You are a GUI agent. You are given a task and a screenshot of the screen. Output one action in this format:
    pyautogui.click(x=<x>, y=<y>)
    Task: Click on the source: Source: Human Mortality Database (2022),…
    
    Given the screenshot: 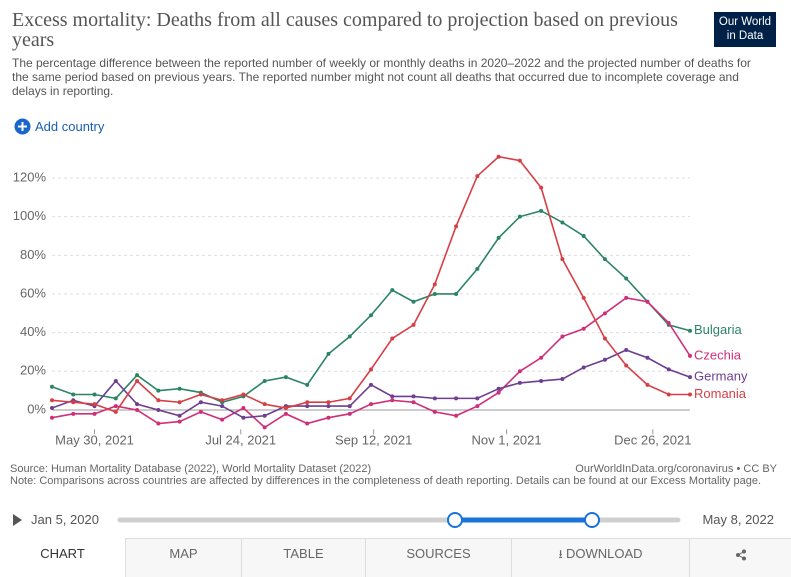 What is the action you would take?
    pyautogui.click(x=191, y=469)
    